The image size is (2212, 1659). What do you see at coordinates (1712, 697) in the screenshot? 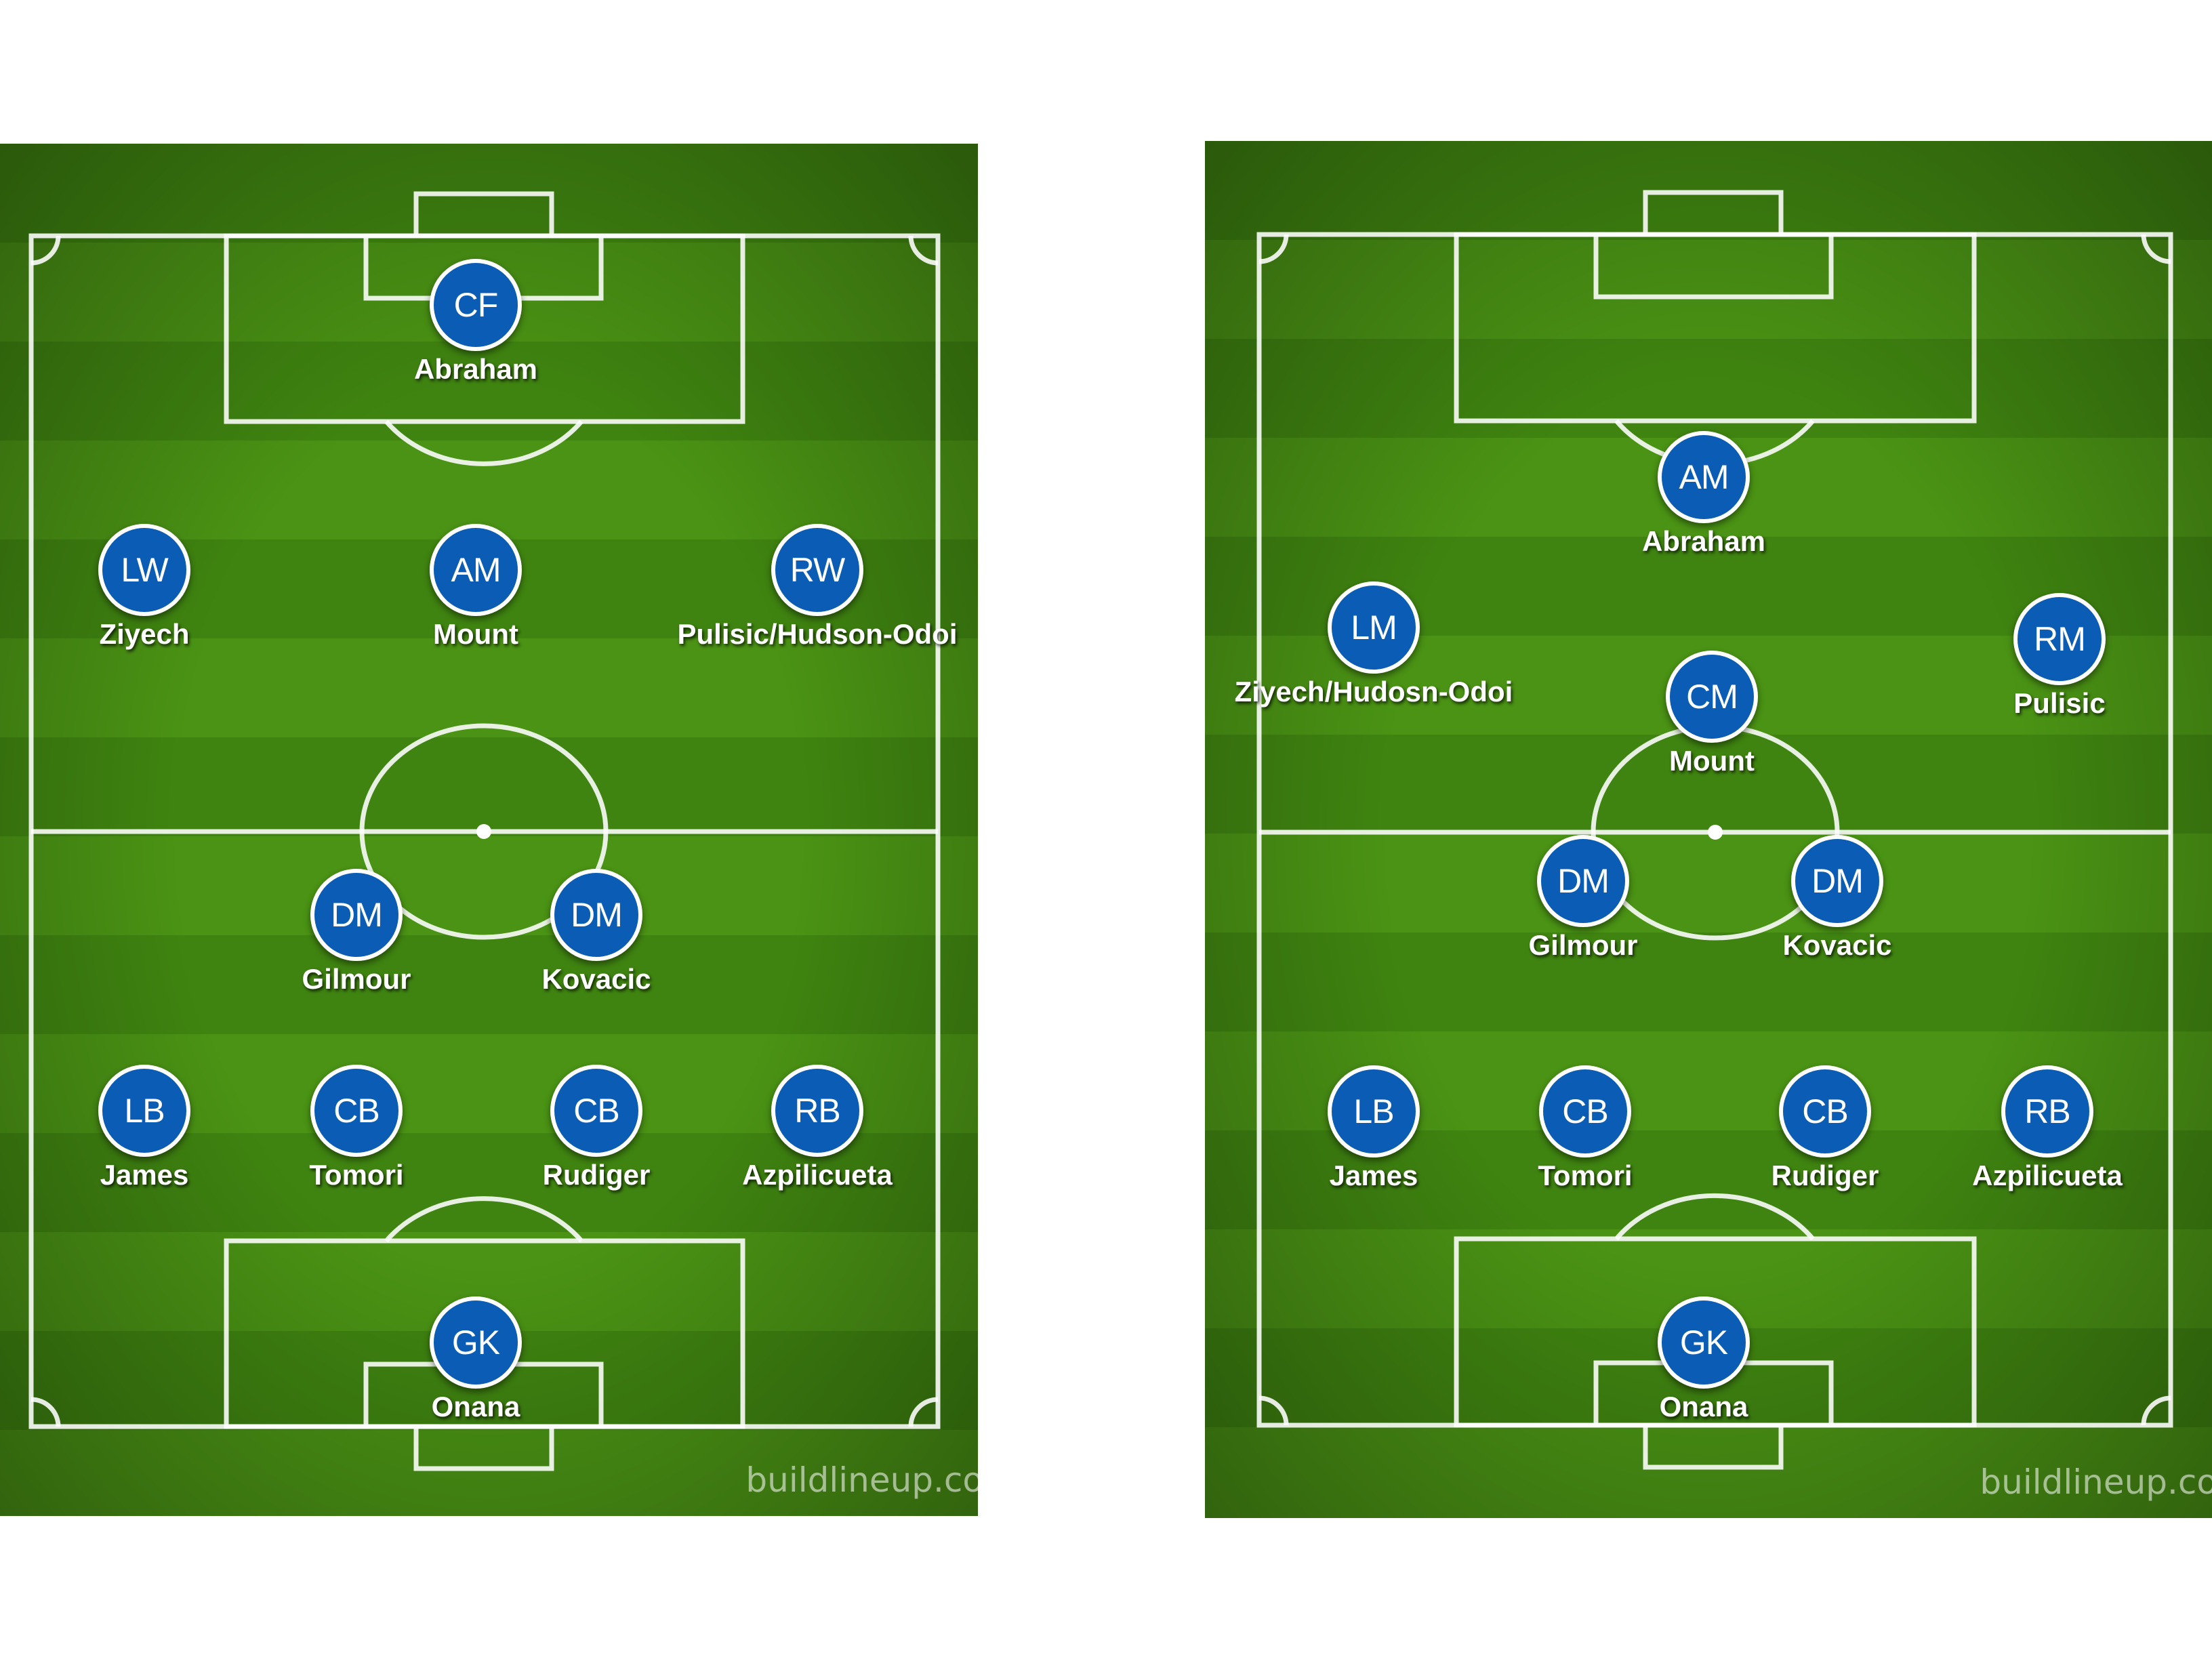
I see `position-badge: CM` at bounding box center [1712, 697].